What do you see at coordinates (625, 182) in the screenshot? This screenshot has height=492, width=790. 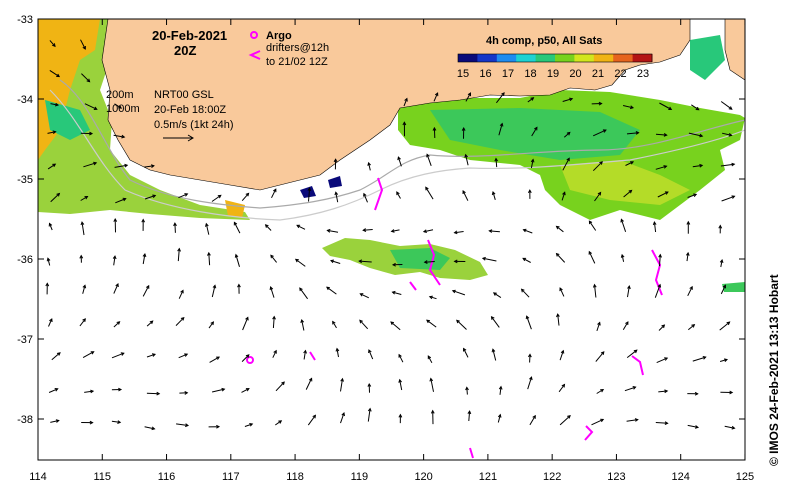 I see `sst-patch-east-warm` at bounding box center [625, 182].